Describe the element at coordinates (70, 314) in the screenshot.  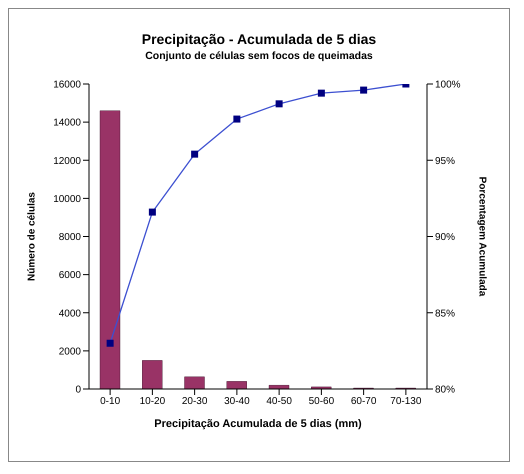
I see `y-tick-label: 4000` at that location.